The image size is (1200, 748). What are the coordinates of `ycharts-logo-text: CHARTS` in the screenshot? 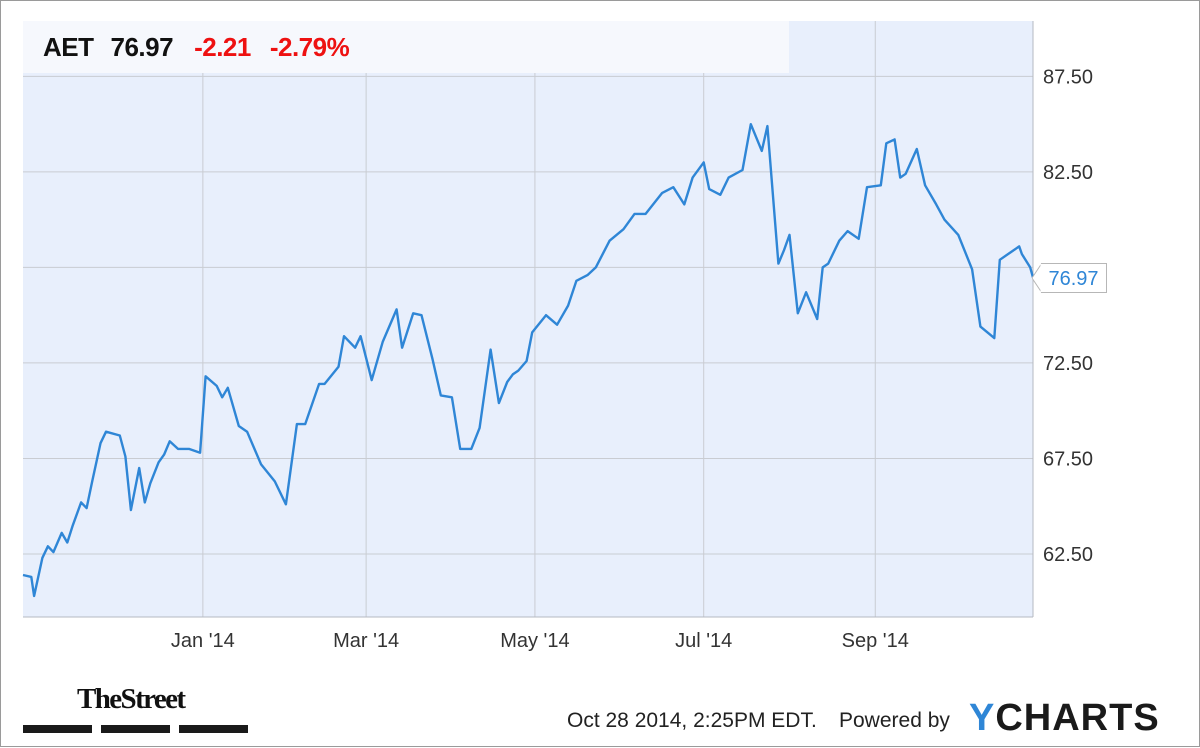 It's located at (1077, 718).